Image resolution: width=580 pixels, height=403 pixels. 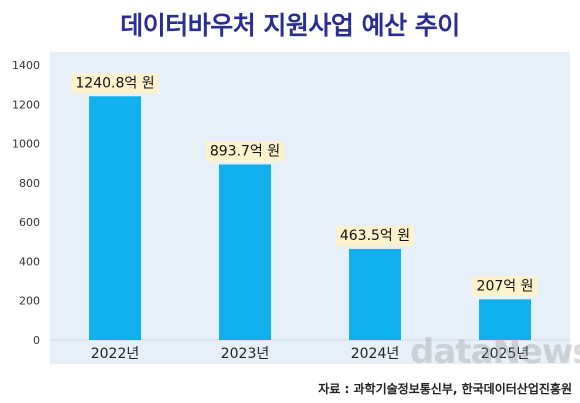 What do you see at coordinates (29, 183) in the screenshot?
I see `y-tick-label: 800` at bounding box center [29, 183].